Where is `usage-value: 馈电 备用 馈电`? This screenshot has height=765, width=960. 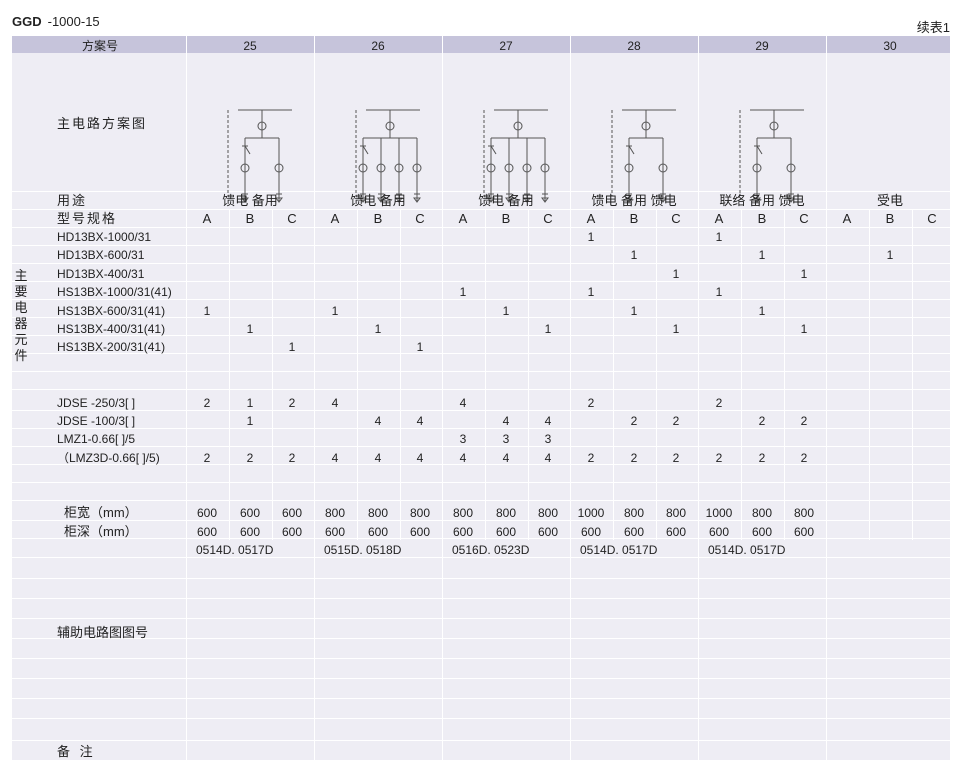 usage-value: 馈电 备用 馈电 is located at coordinates (634, 200).